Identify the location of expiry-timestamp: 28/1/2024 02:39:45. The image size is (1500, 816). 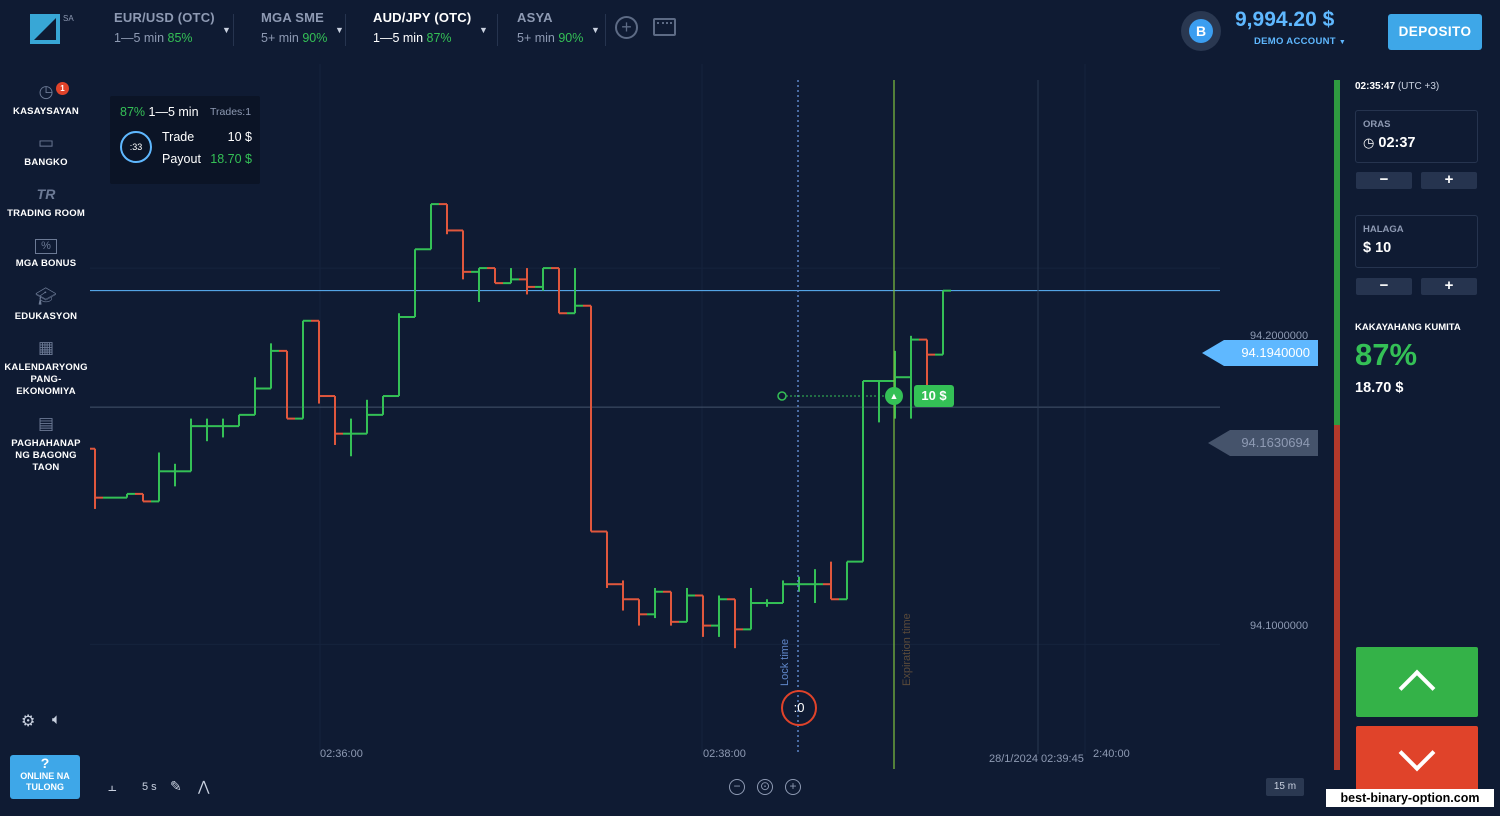
(1036, 759).